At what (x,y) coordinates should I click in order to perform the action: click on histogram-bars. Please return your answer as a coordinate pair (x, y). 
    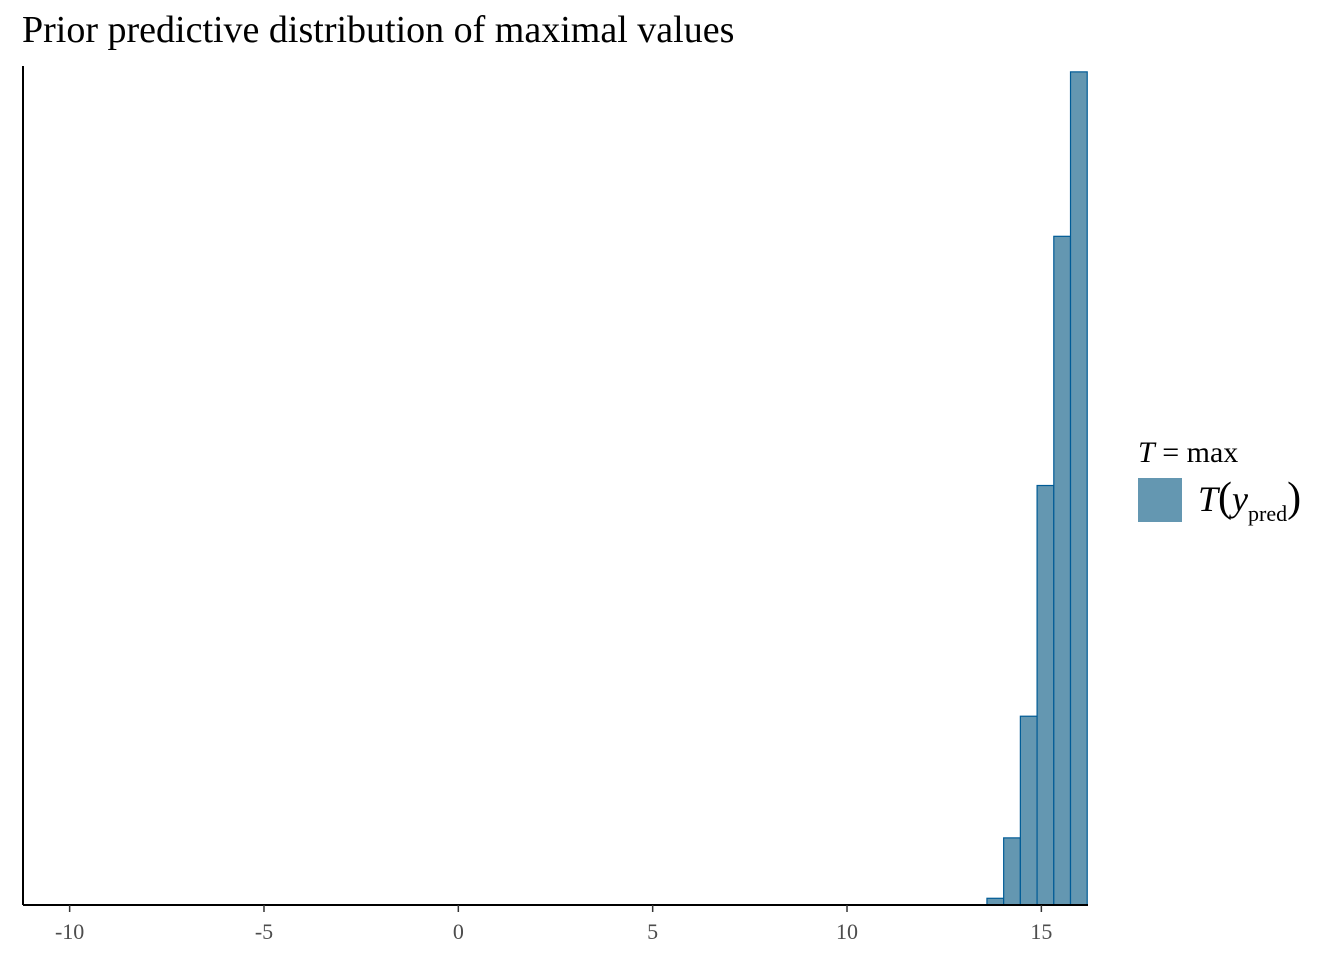
    Looking at the image, I should click on (1037, 488).